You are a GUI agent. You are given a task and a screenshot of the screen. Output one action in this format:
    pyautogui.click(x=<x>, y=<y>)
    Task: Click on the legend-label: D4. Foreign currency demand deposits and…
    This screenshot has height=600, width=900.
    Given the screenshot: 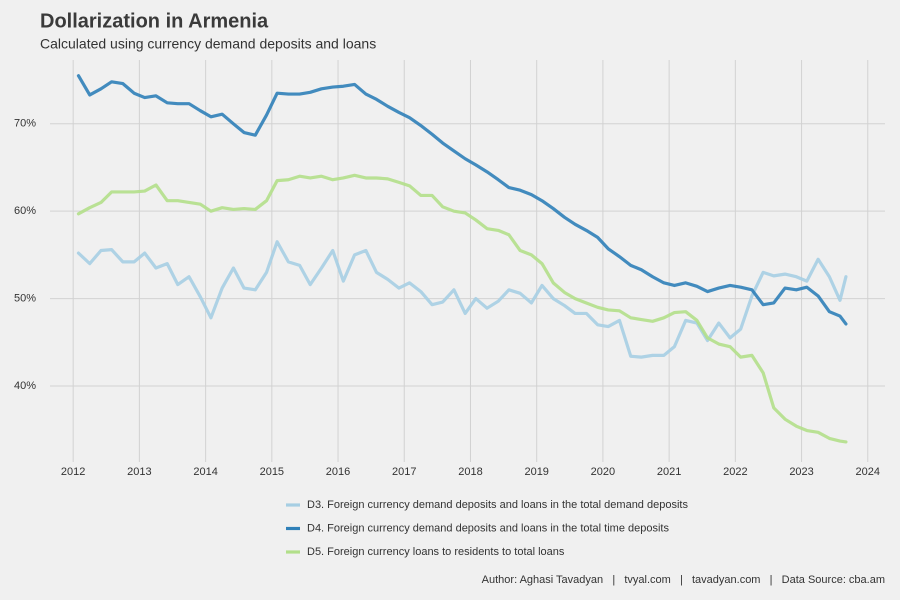 What is the action you would take?
    pyautogui.click(x=488, y=528)
    